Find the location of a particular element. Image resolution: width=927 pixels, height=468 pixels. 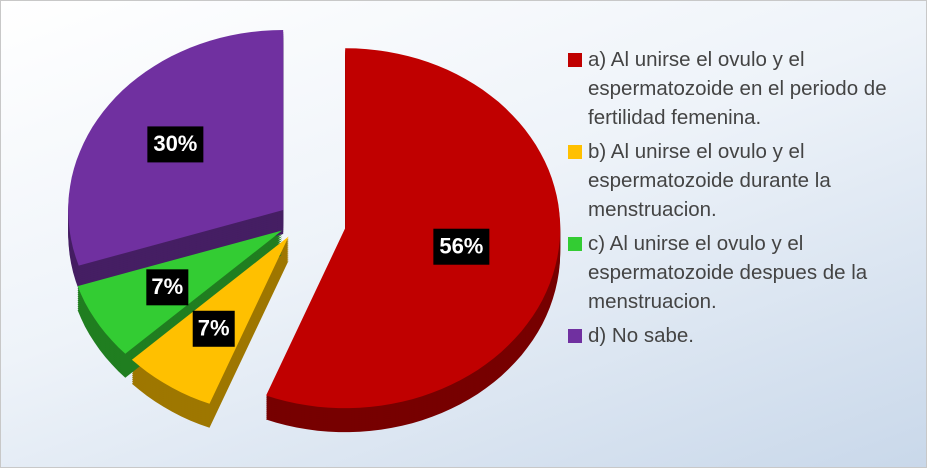

data-label: 30% is located at coordinates (175, 143).